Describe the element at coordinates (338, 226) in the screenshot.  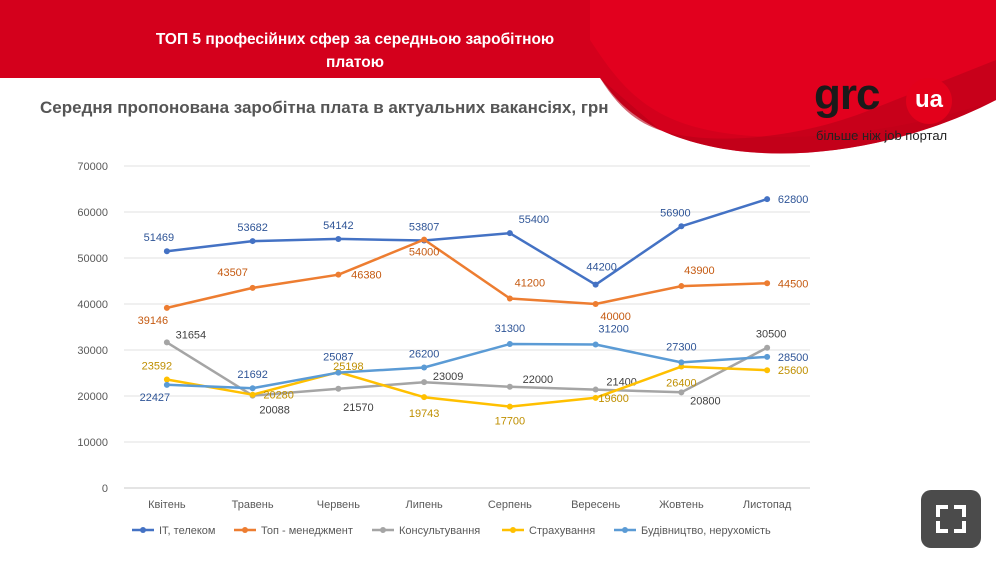
I see `data-label: 54142` at that location.